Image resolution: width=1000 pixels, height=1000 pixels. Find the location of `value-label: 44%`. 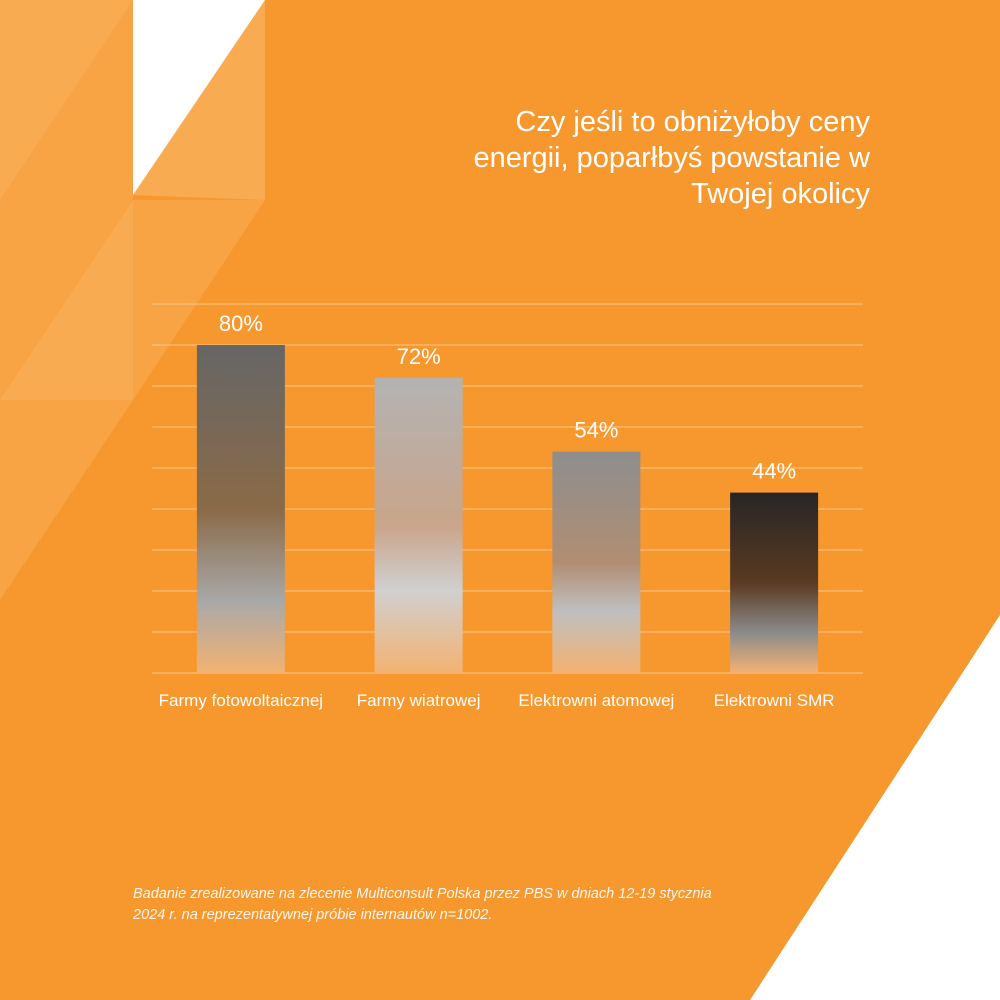

value-label: 44% is located at coordinates (774, 471).